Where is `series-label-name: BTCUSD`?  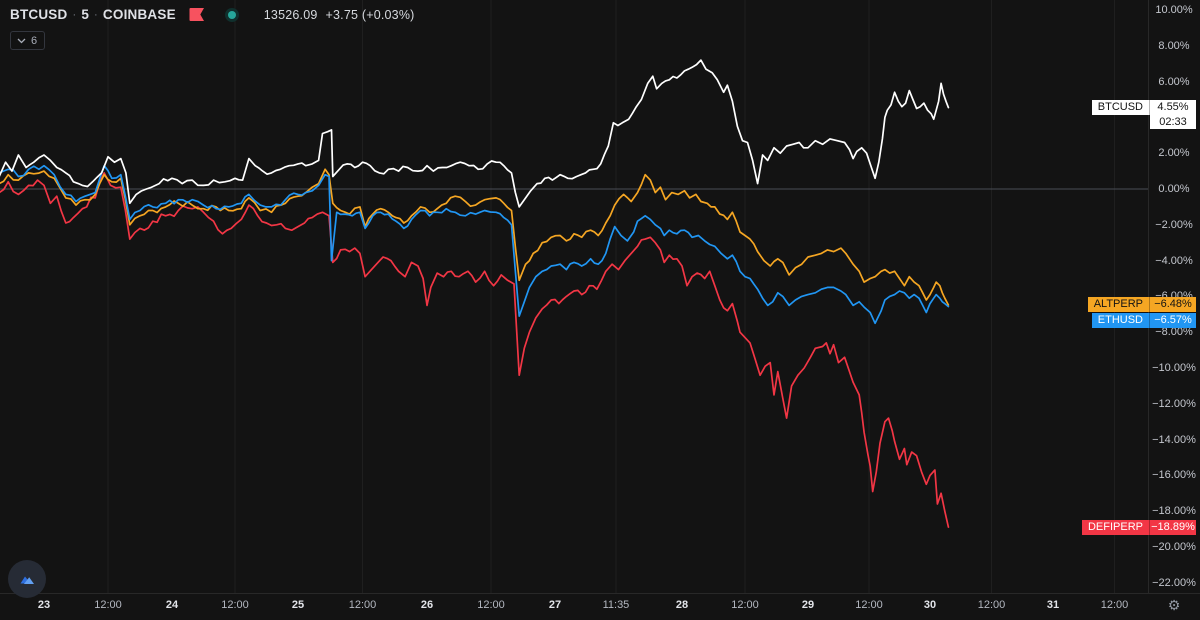 series-label-name: BTCUSD is located at coordinates (1120, 107).